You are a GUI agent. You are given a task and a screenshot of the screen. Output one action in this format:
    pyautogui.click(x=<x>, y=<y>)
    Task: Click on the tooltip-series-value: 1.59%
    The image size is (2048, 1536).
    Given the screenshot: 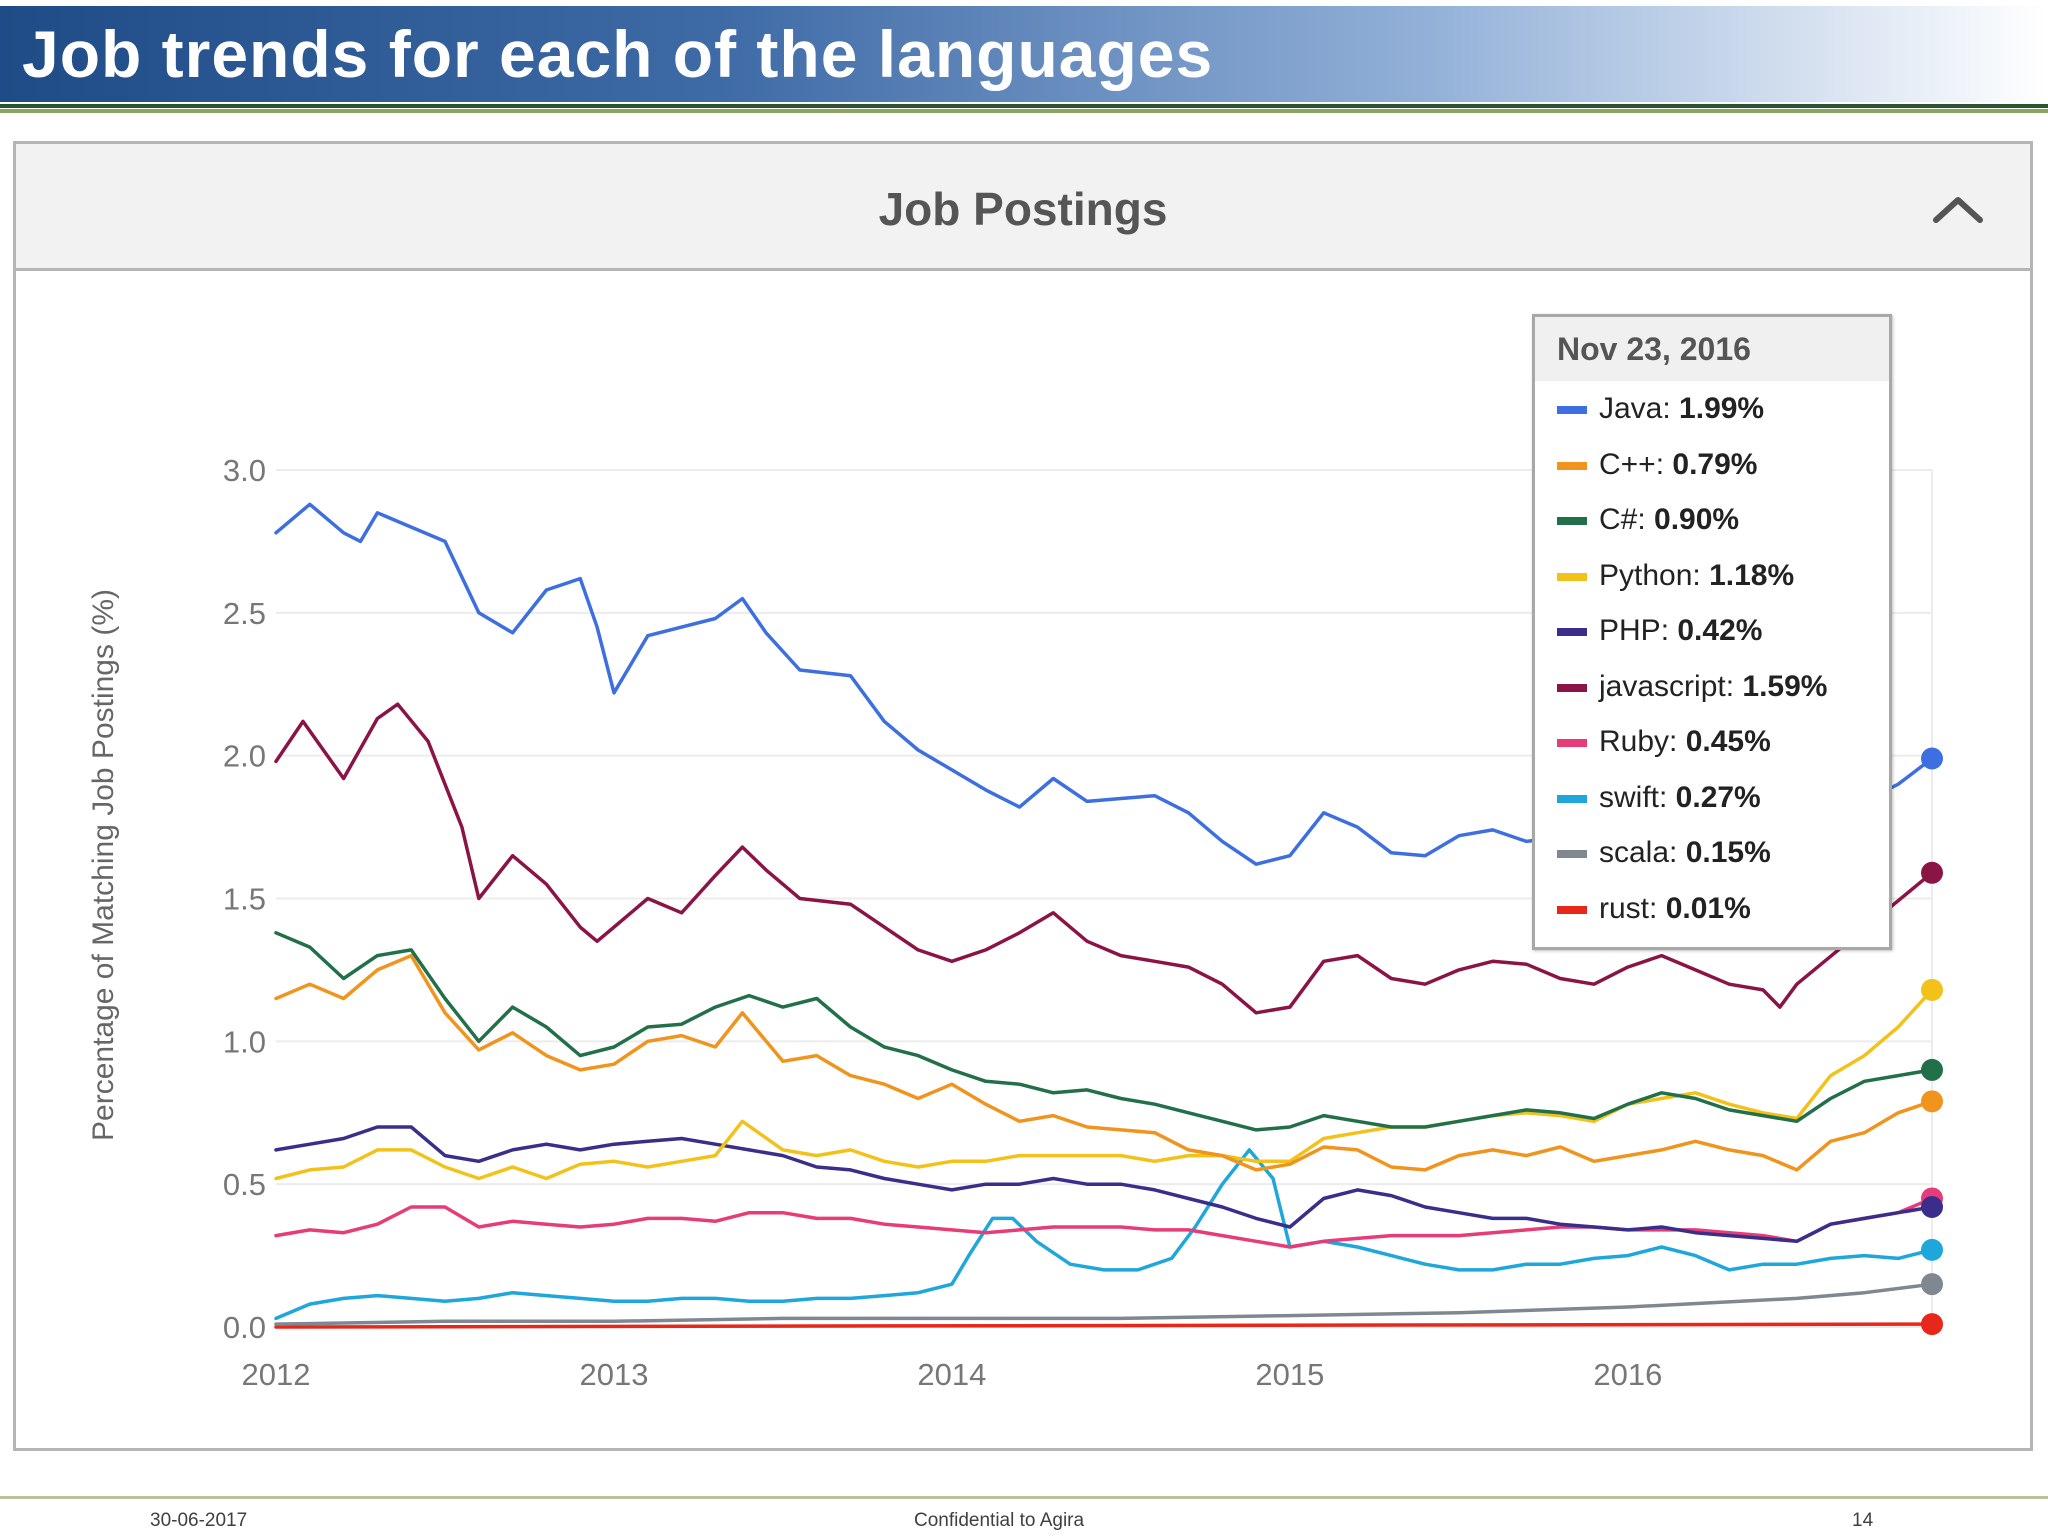 What is the action you would take?
    pyautogui.click(x=1785, y=686)
    